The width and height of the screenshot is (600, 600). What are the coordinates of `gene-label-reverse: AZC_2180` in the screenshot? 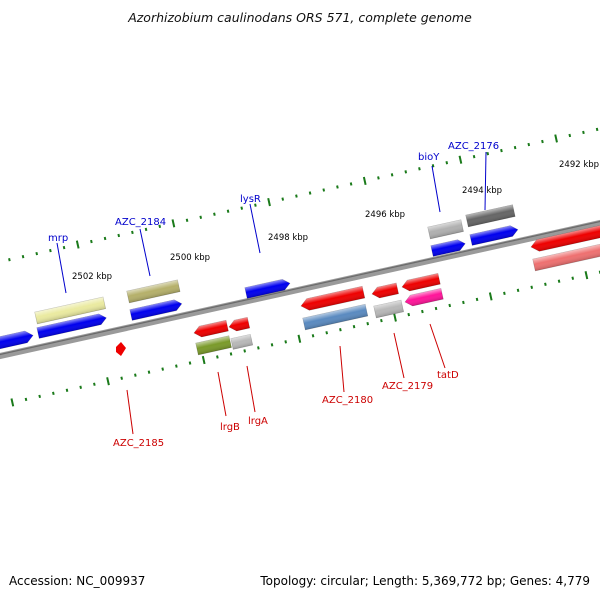 It's located at (347, 400).